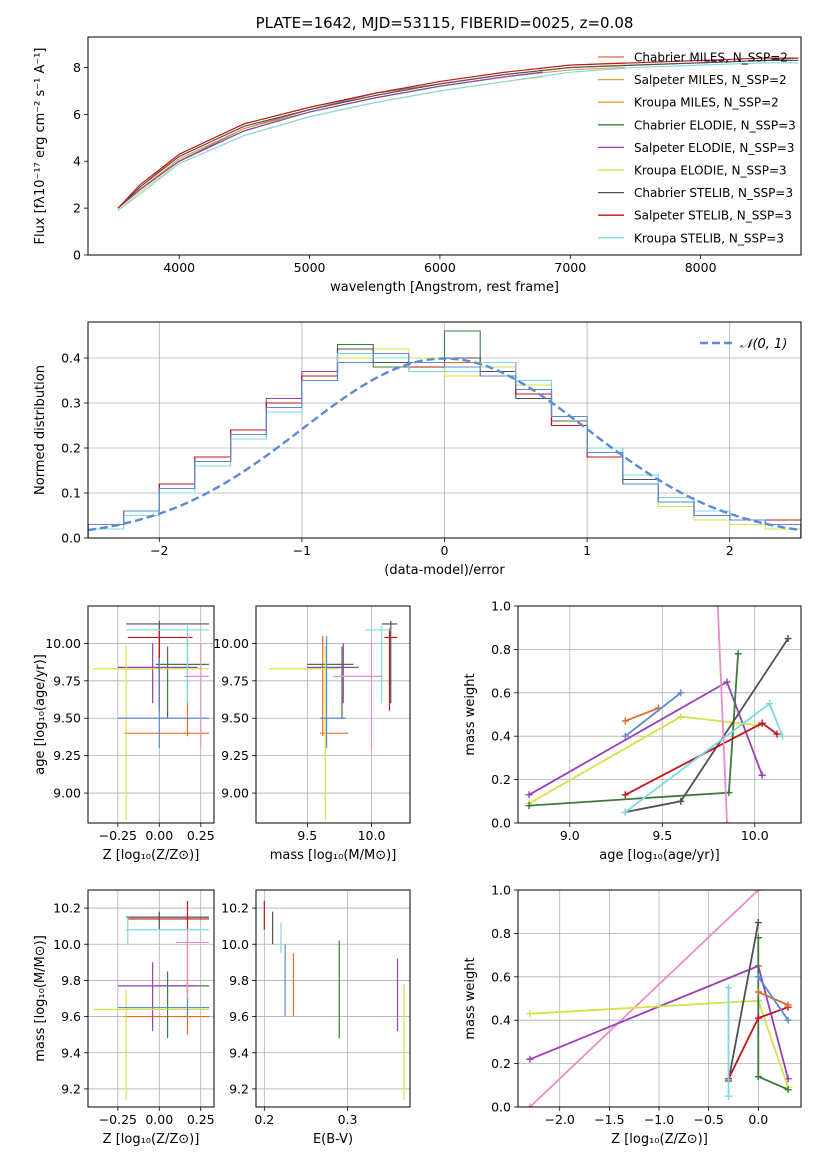  I want to click on x-tick-label: −1.5, so click(609, 1119).